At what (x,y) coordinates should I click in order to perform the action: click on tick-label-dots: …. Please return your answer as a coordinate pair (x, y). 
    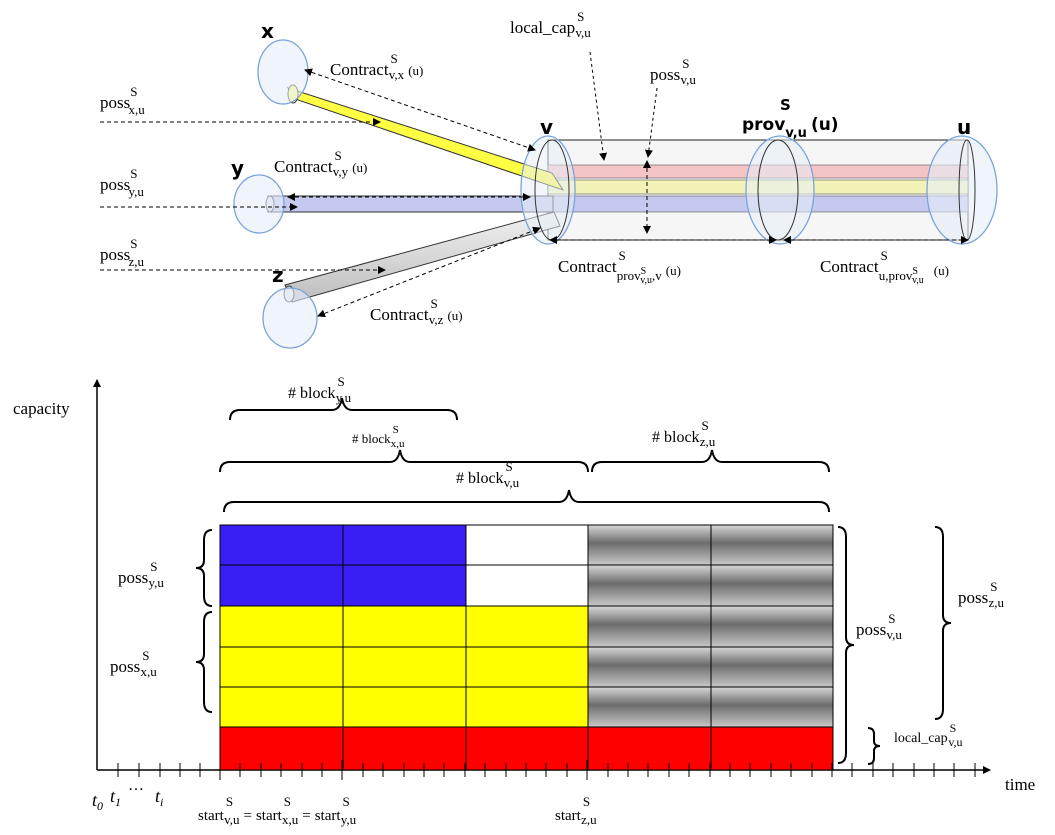
    Looking at the image, I should click on (136, 785).